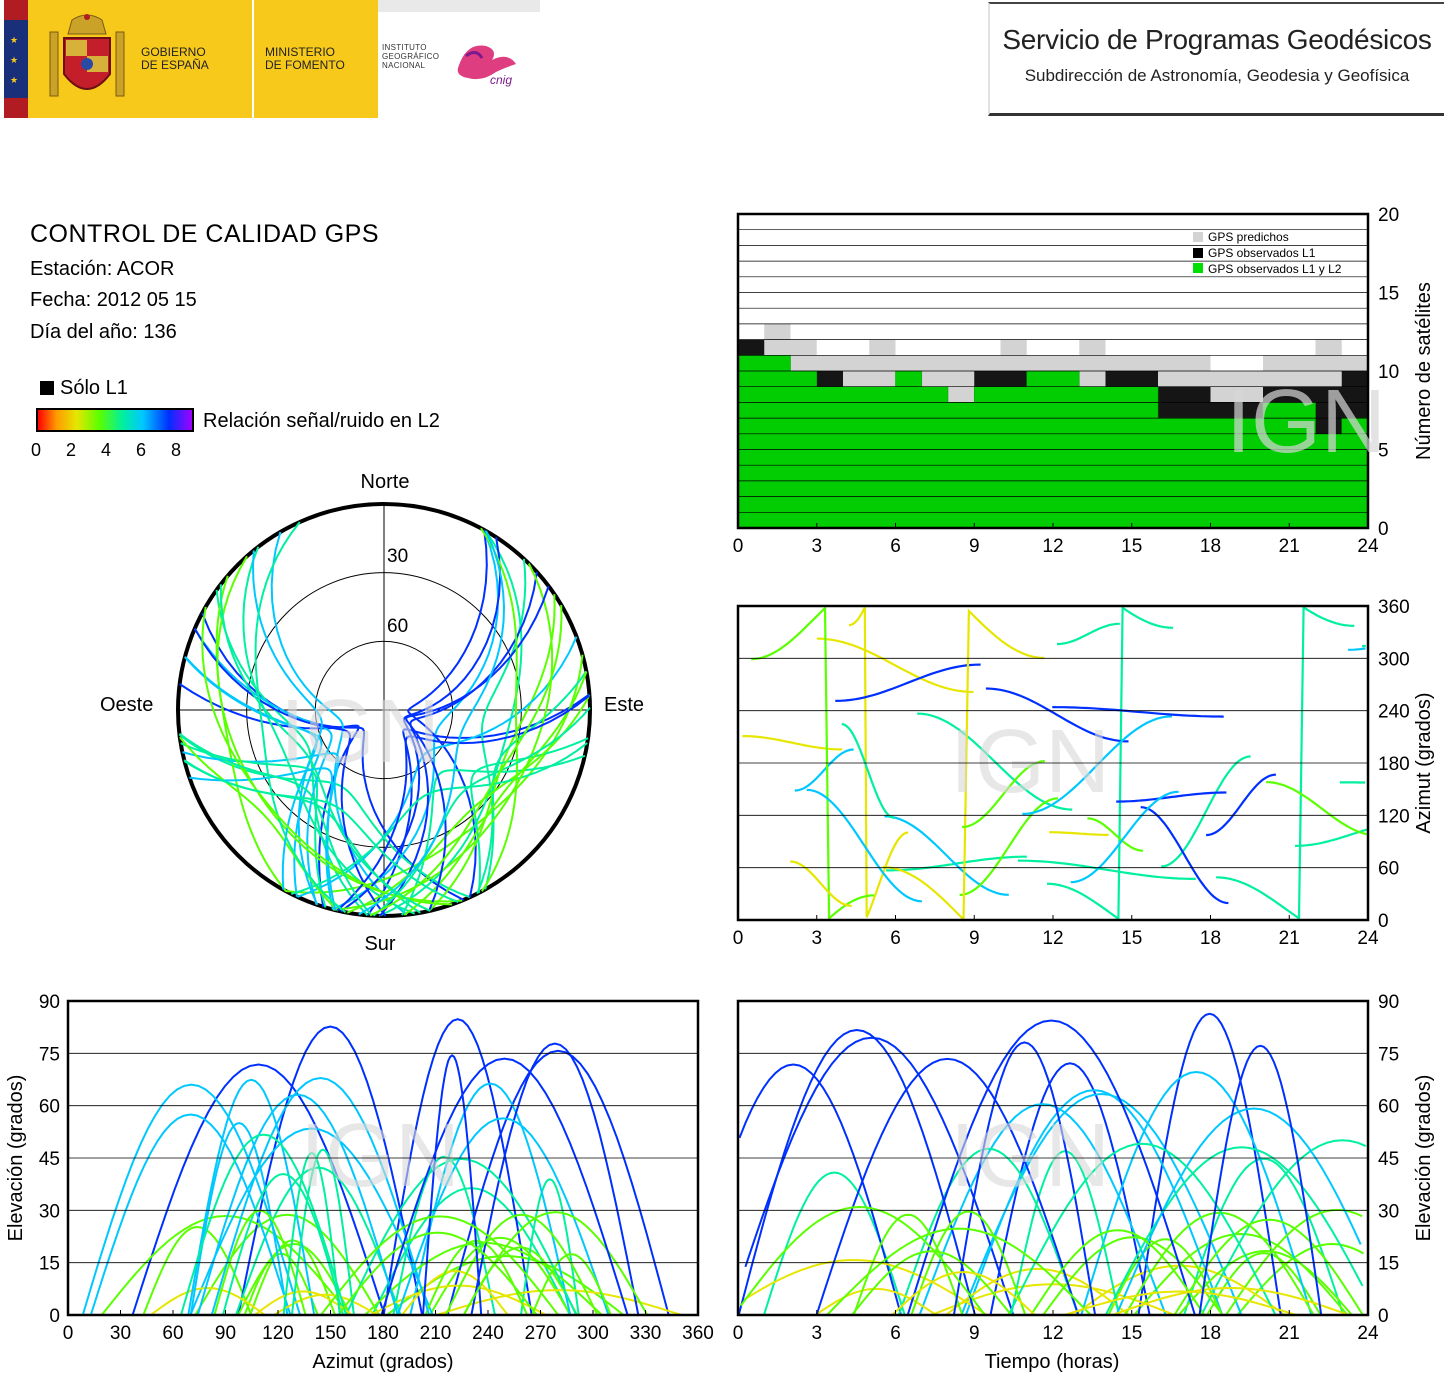 This screenshot has width=1447, height=1378. What do you see at coordinates (16, 1158) in the screenshot?
I see `y-axis-label: Elevación (grados)` at bounding box center [16, 1158].